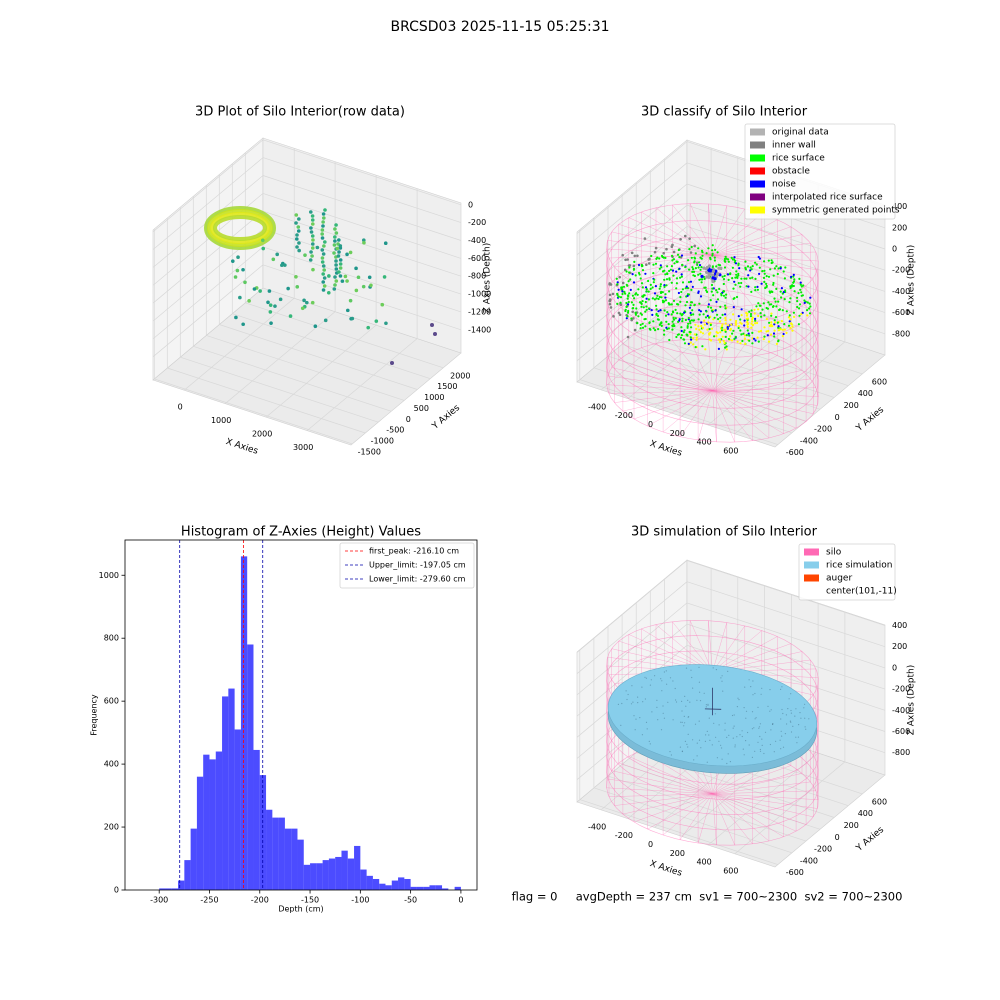 This screenshot has height=1000, width=1000. I want to click on y-tick-label: 400, so click(865, 813).